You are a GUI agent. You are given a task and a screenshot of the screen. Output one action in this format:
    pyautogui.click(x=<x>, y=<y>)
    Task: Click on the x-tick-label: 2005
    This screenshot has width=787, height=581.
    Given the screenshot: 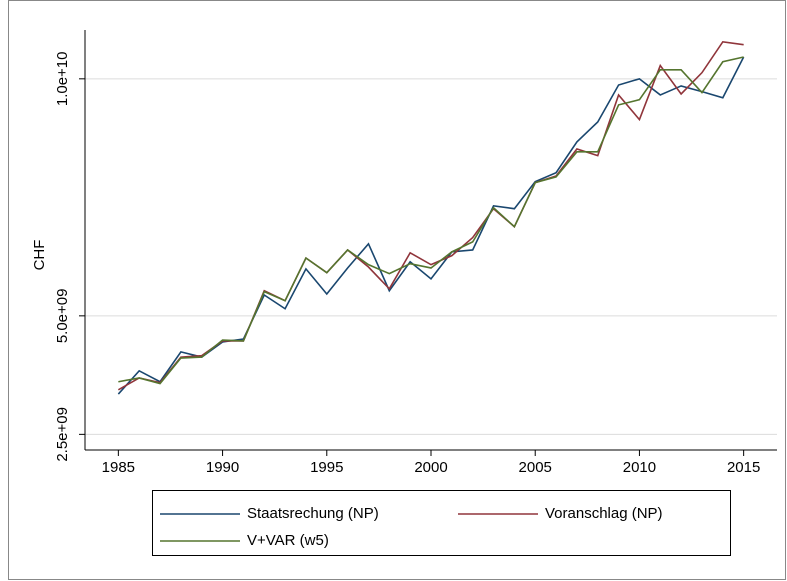 What is the action you would take?
    pyautogui.click(x=535, y=467)
    